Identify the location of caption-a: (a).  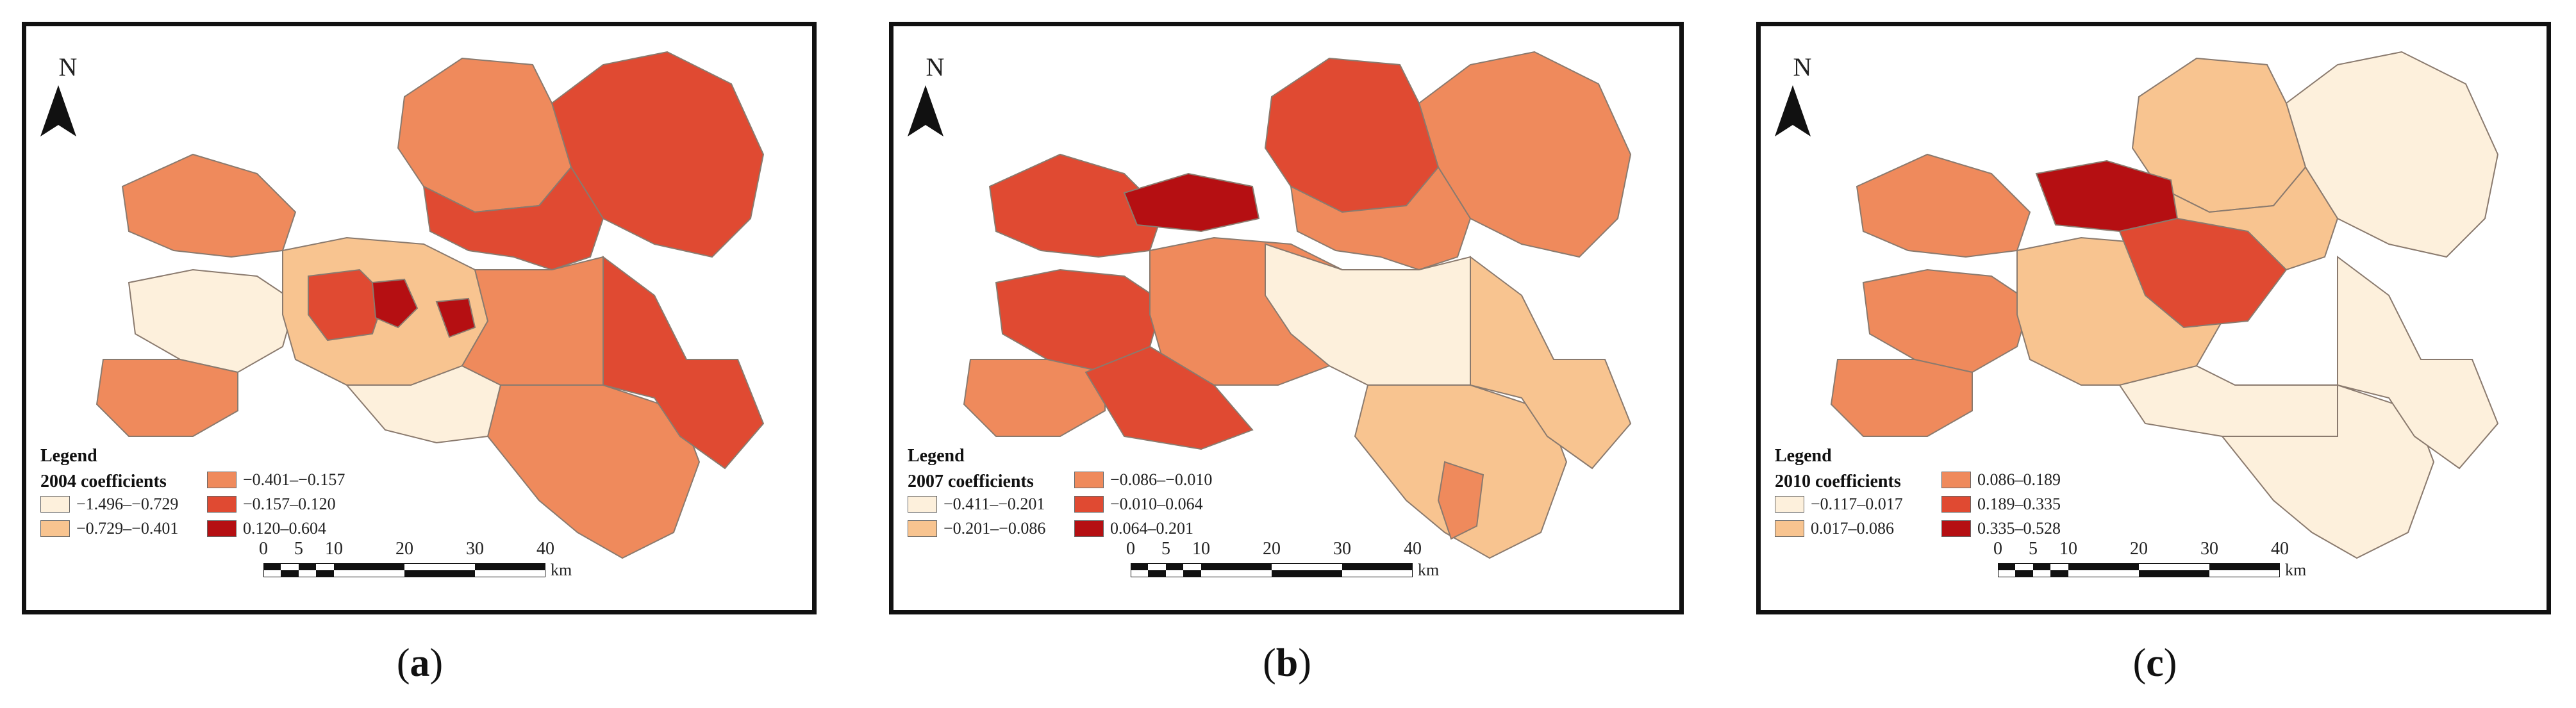
(420, 663).